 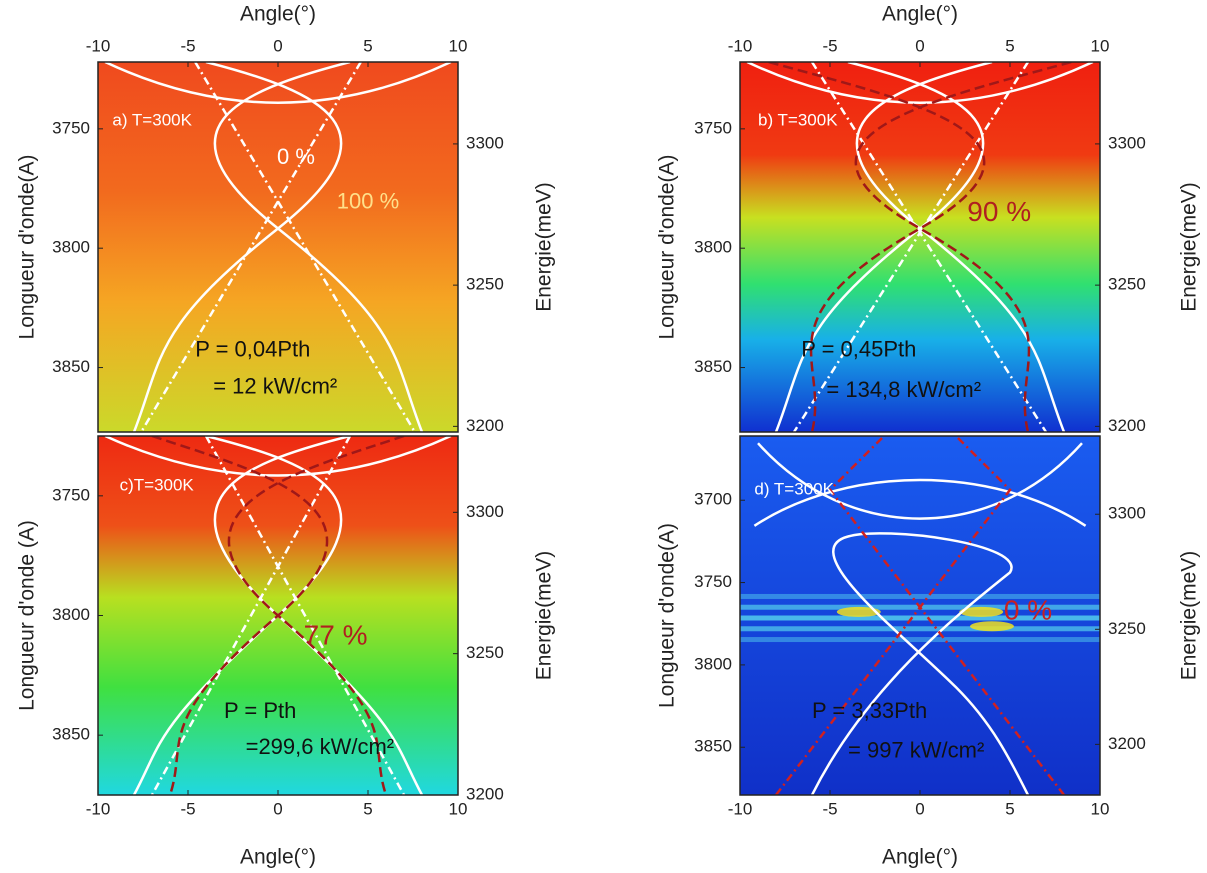 I want to click on annotation: =299,6 kW/cm², so click(x=320, y=746).